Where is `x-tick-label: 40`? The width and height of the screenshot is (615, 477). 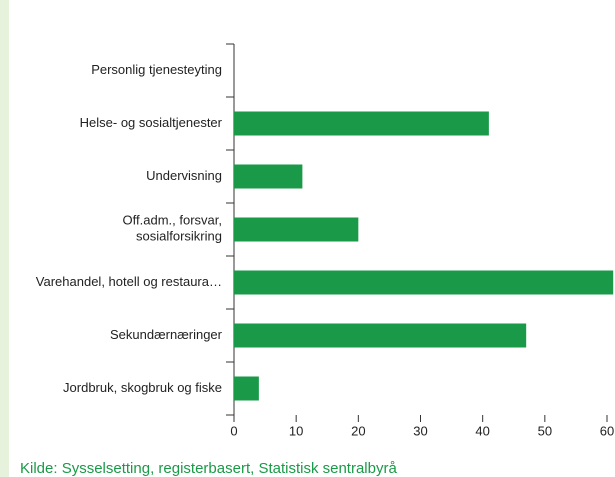 x-tick-label: 40 is located at coordinates (482, 430).